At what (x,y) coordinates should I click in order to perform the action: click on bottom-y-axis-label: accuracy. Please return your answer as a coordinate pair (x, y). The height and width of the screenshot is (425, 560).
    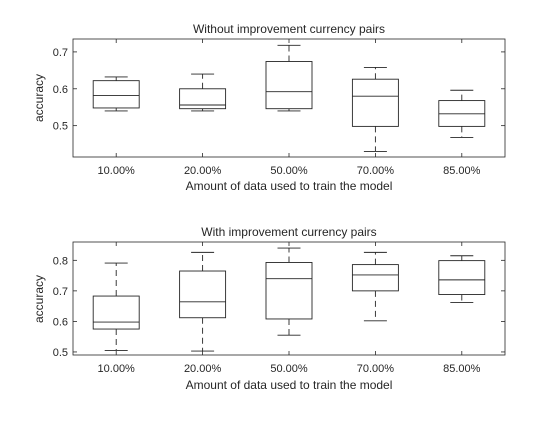
    Looking at the image, I should click on (39, 299).